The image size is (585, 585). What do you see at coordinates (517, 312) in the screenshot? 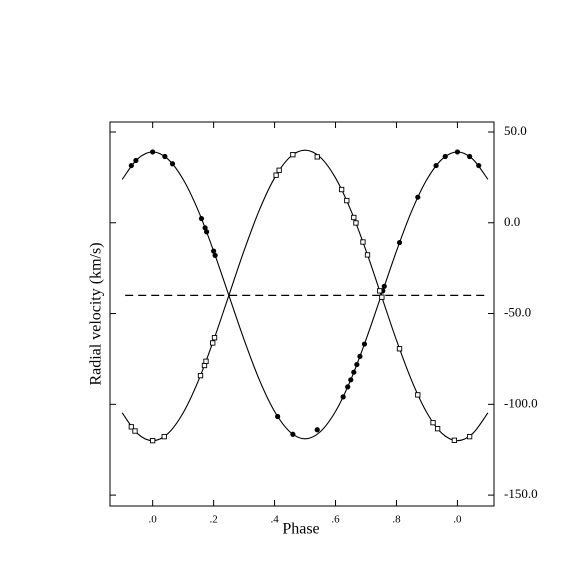
I see `y-tick-label: -50.0` at bounding box center [517, 312].